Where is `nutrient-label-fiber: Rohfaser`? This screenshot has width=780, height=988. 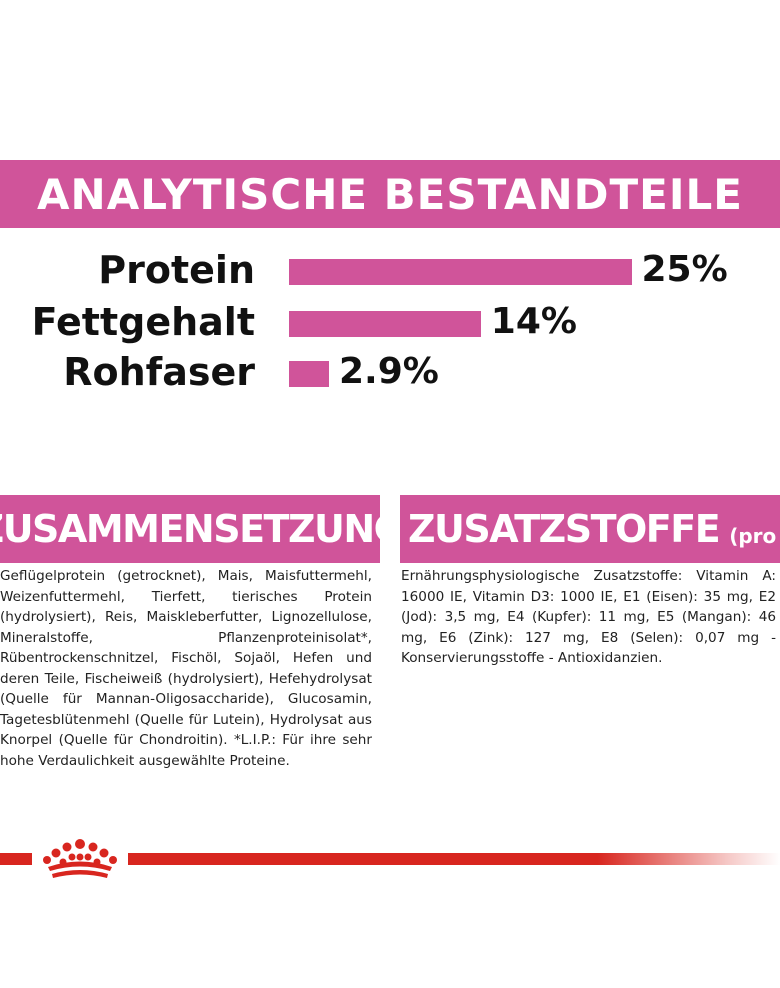
nutrient-label-fiber: Rohfaser is located at coordinates (159, 372).